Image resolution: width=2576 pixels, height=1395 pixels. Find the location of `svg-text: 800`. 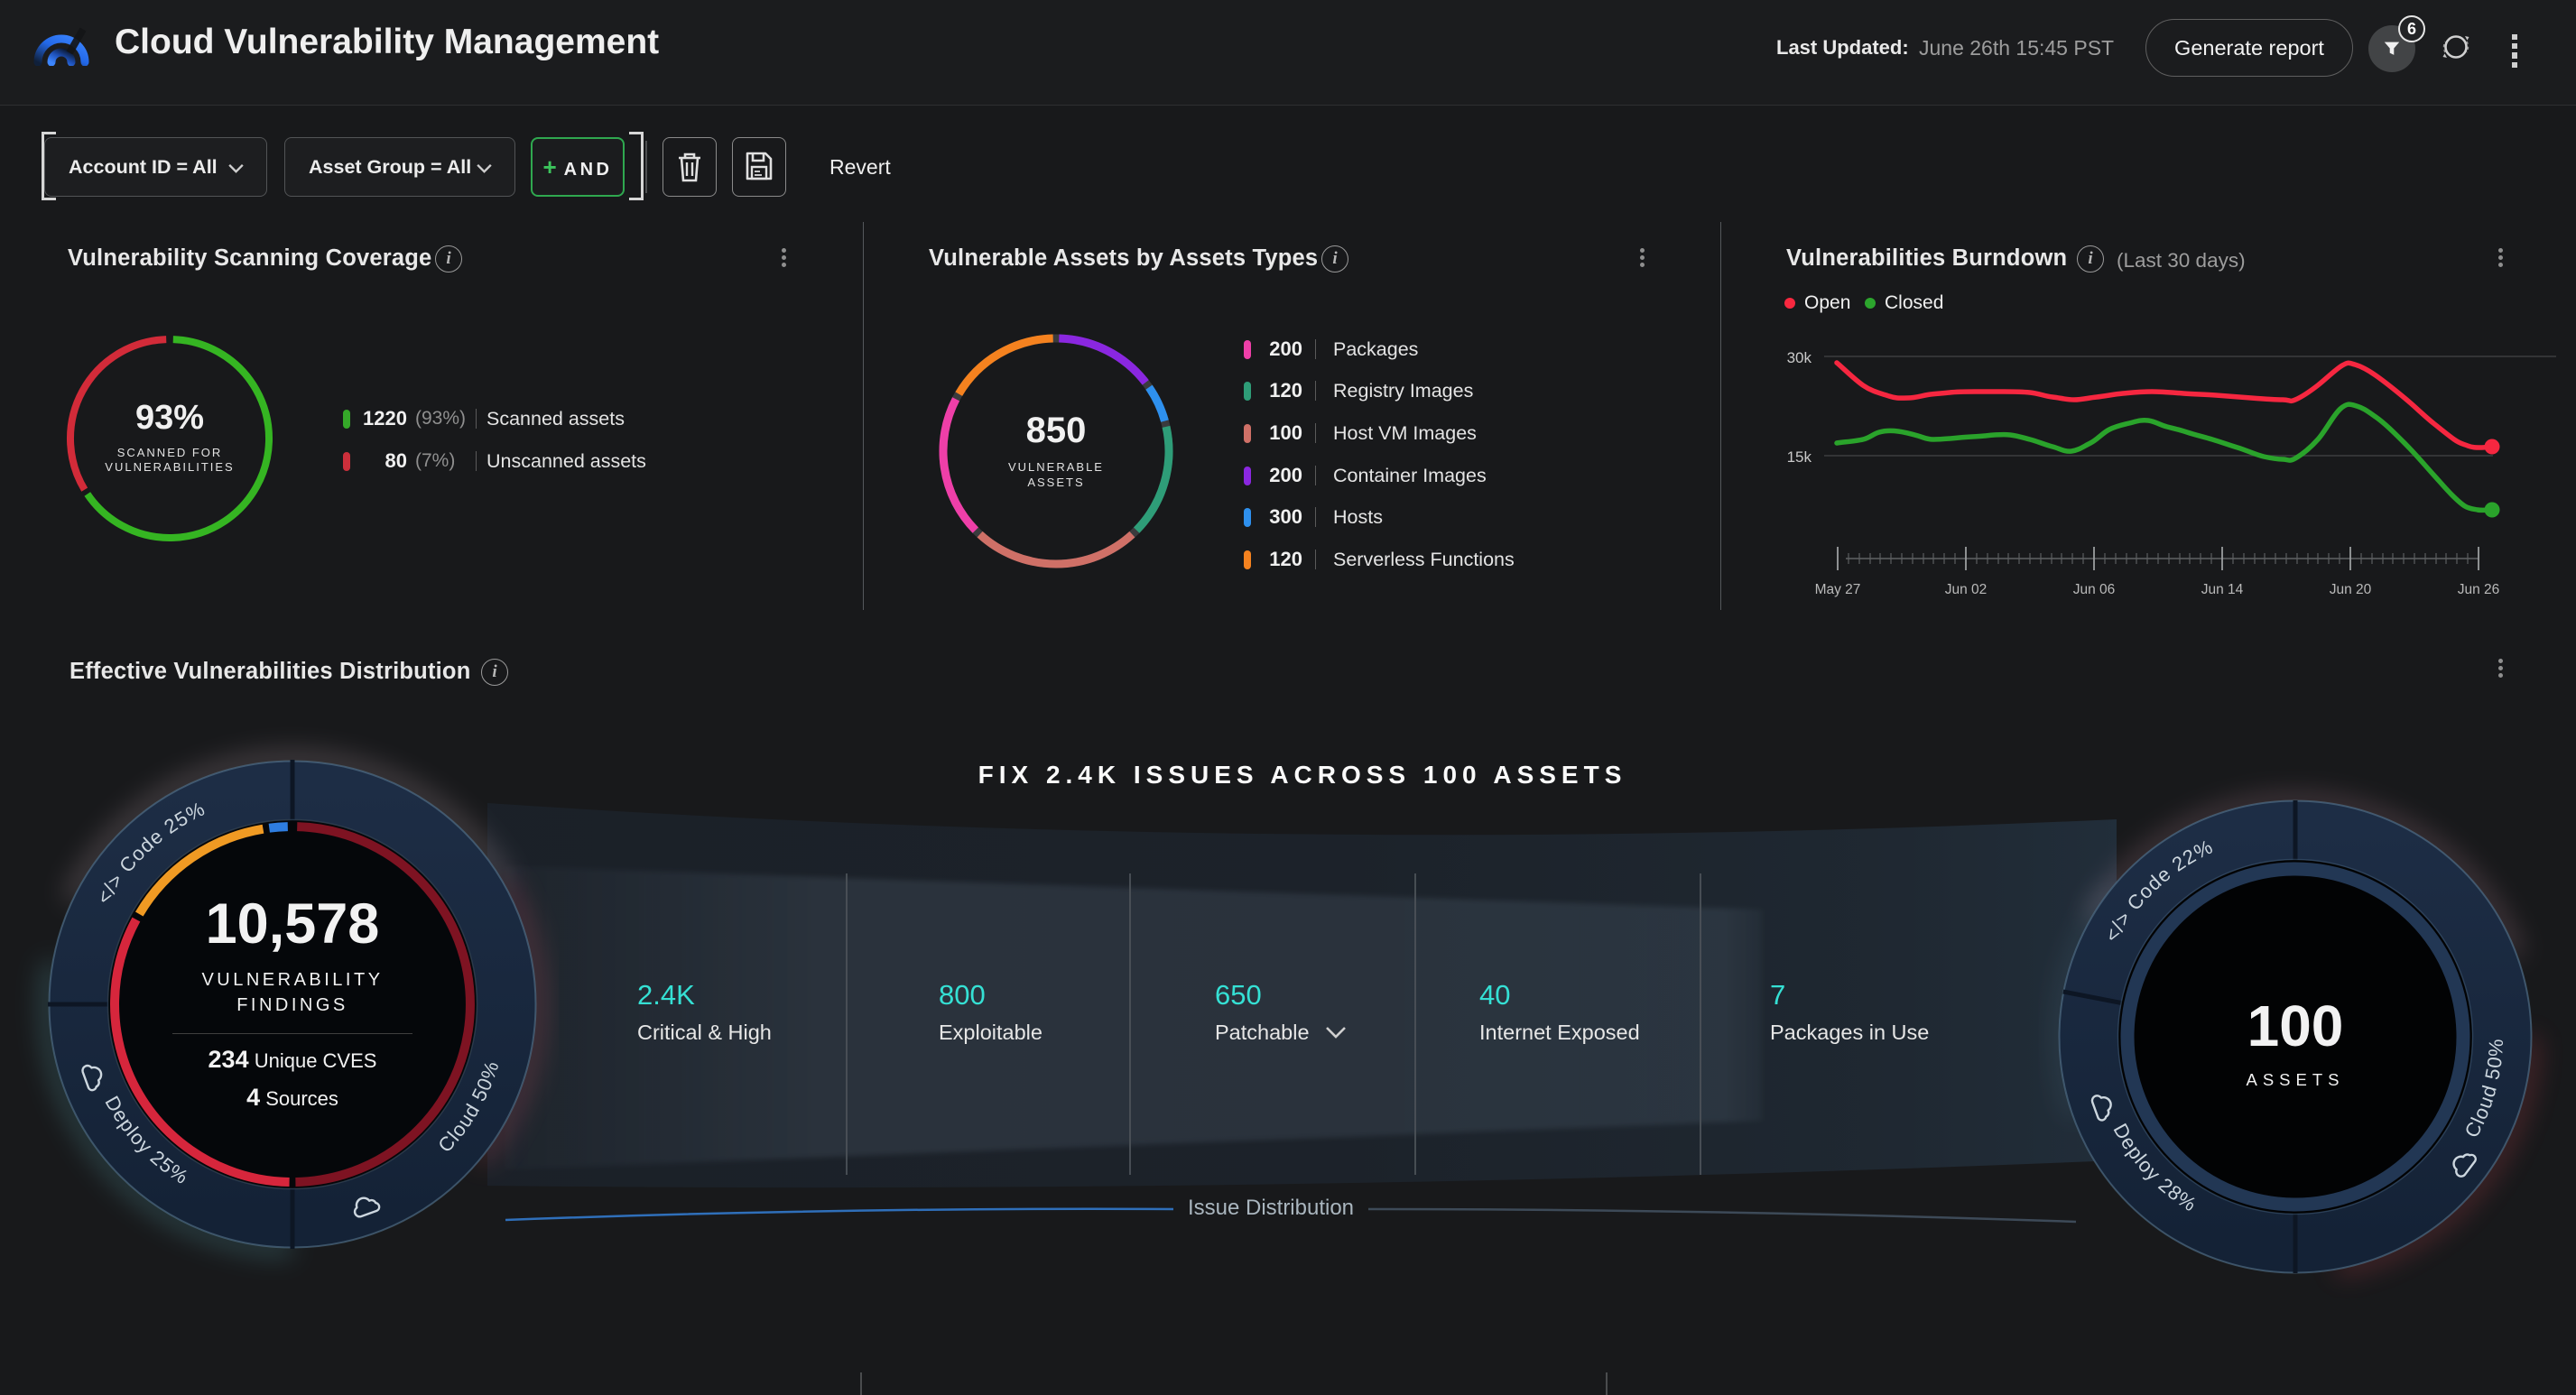

svg-text: 800 is located at coordinates (963, 995).